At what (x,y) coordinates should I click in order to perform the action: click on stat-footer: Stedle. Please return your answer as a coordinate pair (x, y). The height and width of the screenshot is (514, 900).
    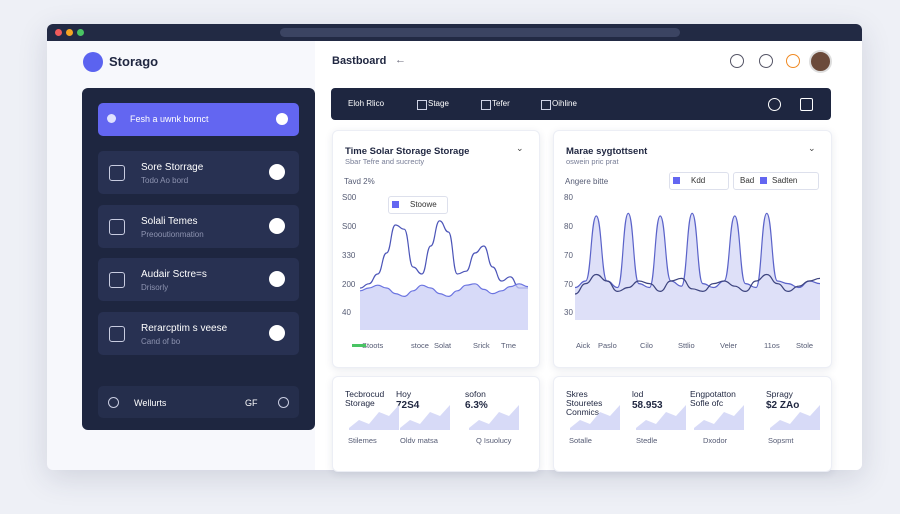
    Looking at the image, I should click on (647, 440).